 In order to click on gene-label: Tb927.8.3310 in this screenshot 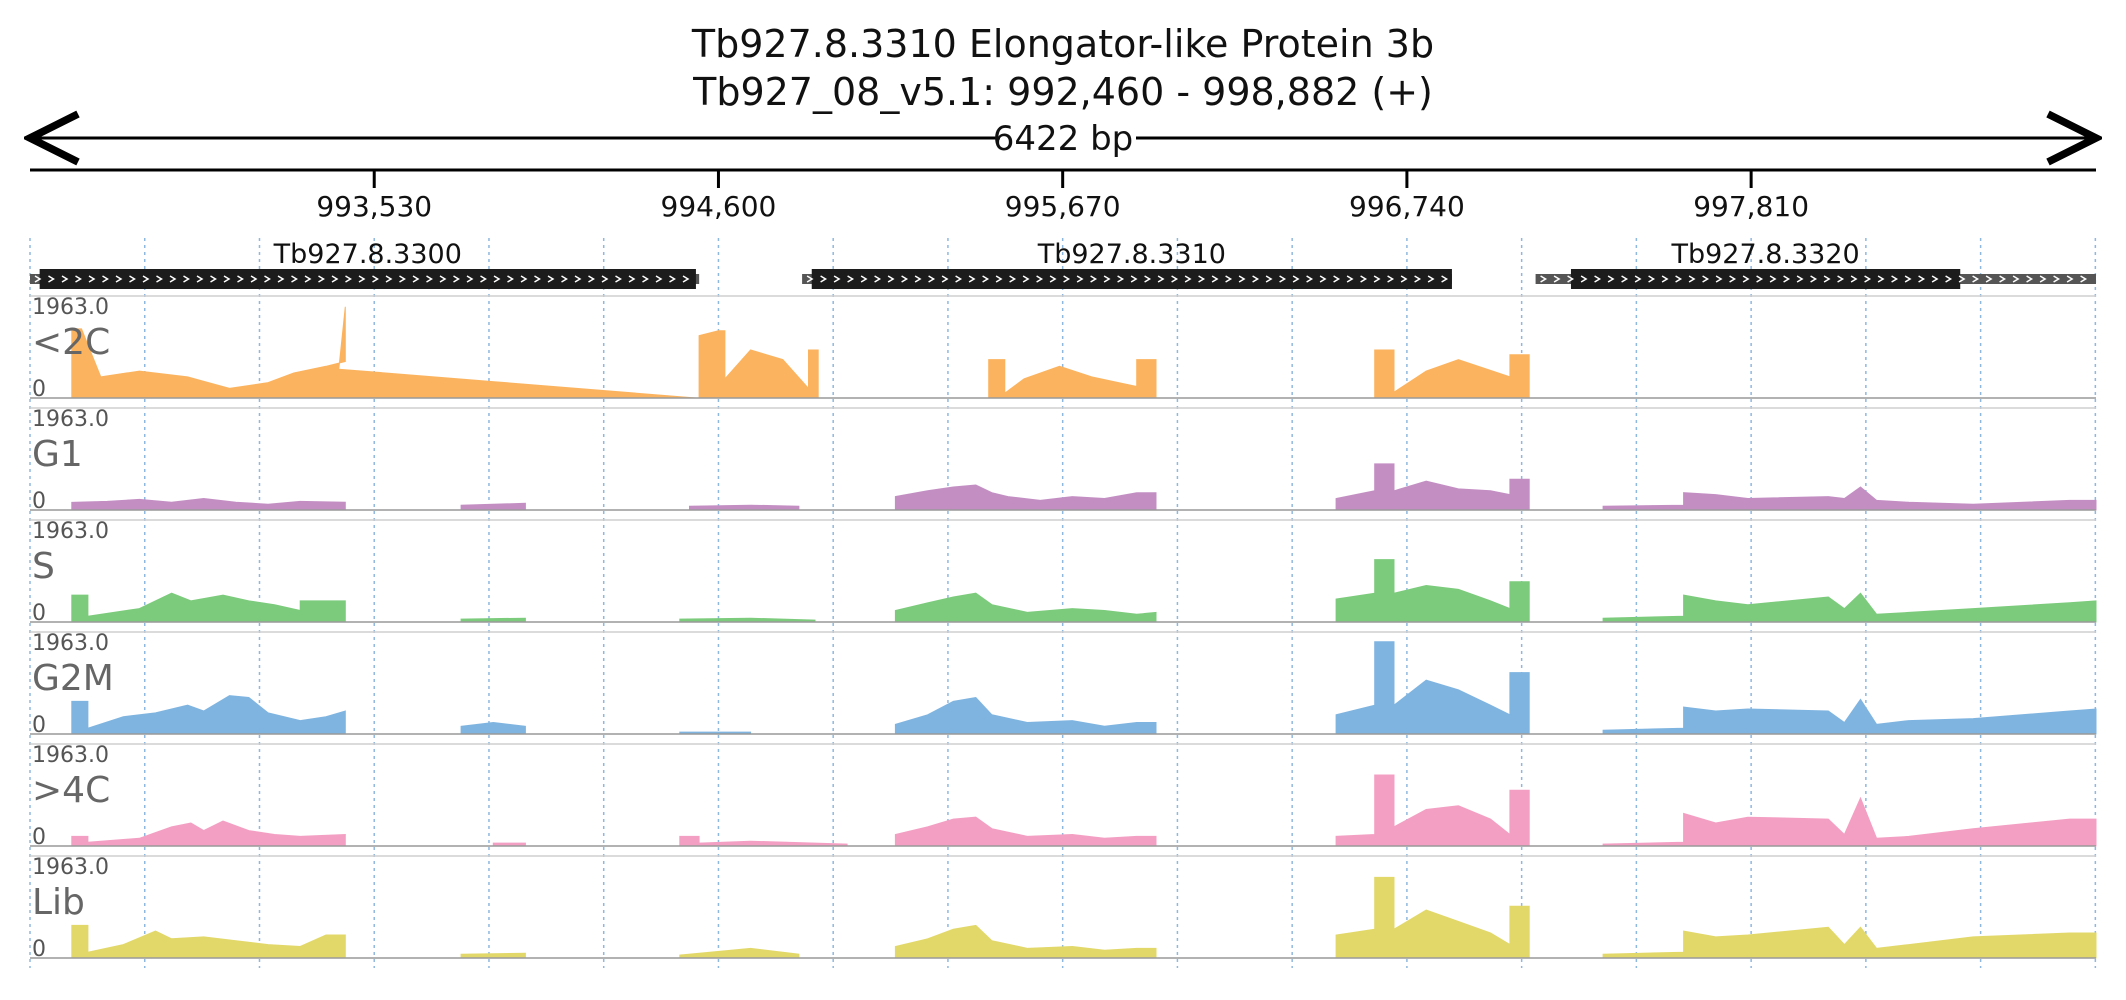, I will do `click(1131, 254)`.